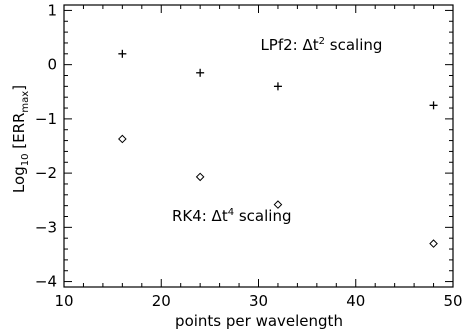  What do you see at coordinates (452, 301) in the screenshot?
I see `x-tick-label: 50` at bounding box center [452, 301].